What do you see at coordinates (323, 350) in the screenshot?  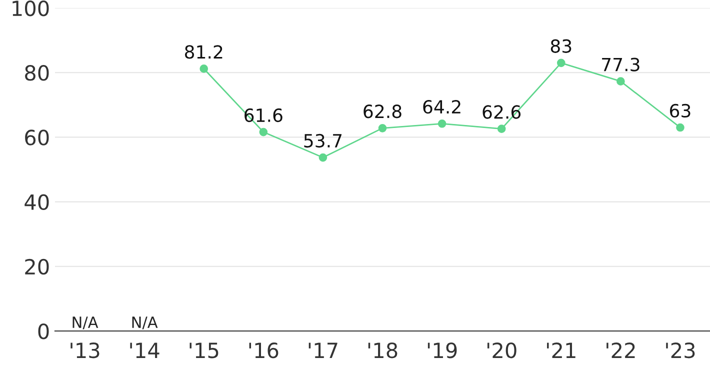 I see `x-tick-label: '17` at bounding box center [323, 350].